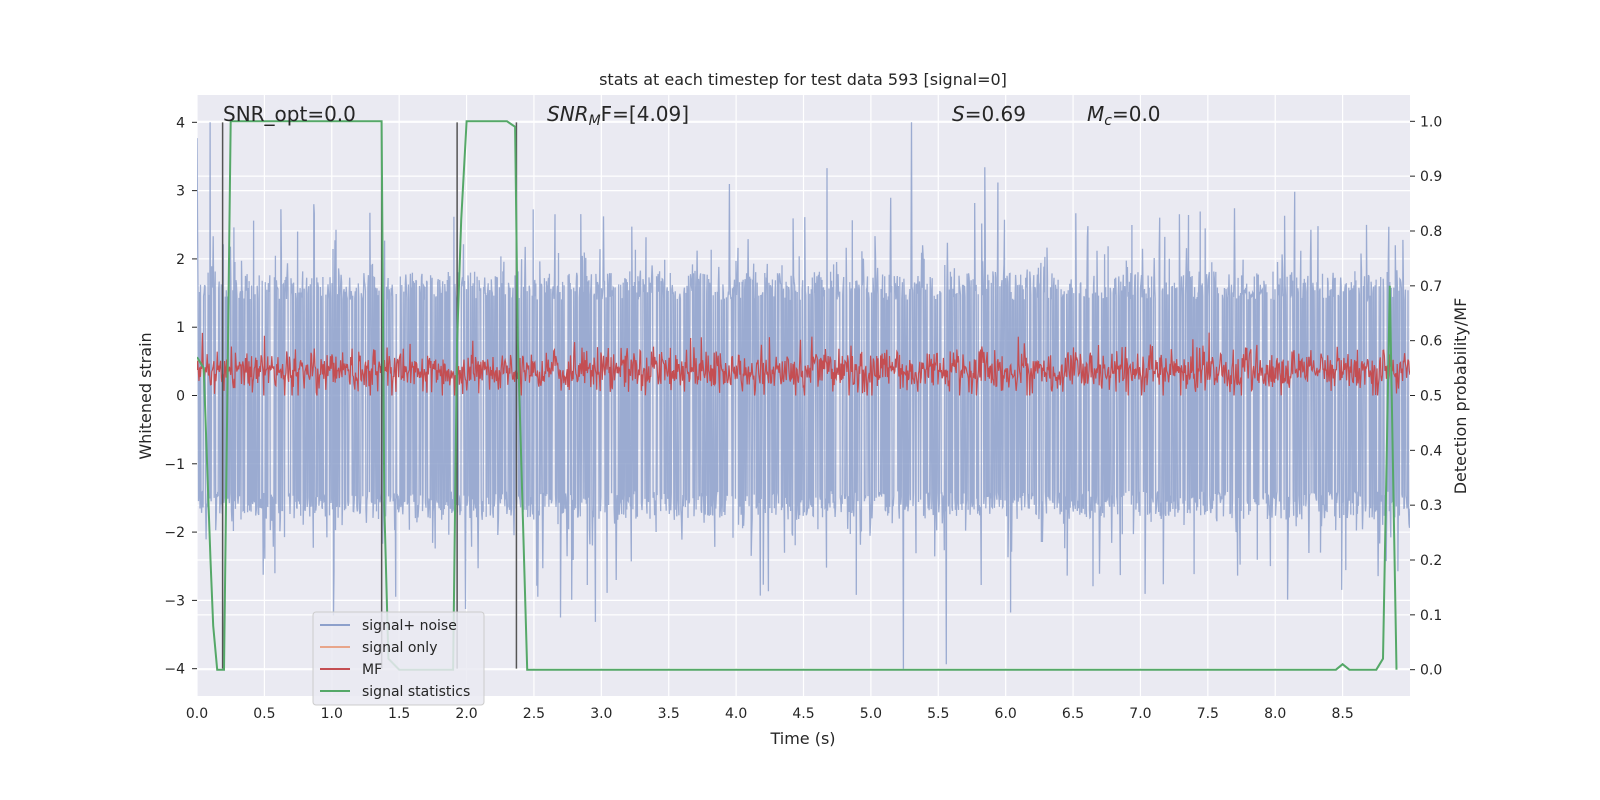 The image size is (1600, 800). I want to click on snr-mf-sub: M, so click(595, 121).